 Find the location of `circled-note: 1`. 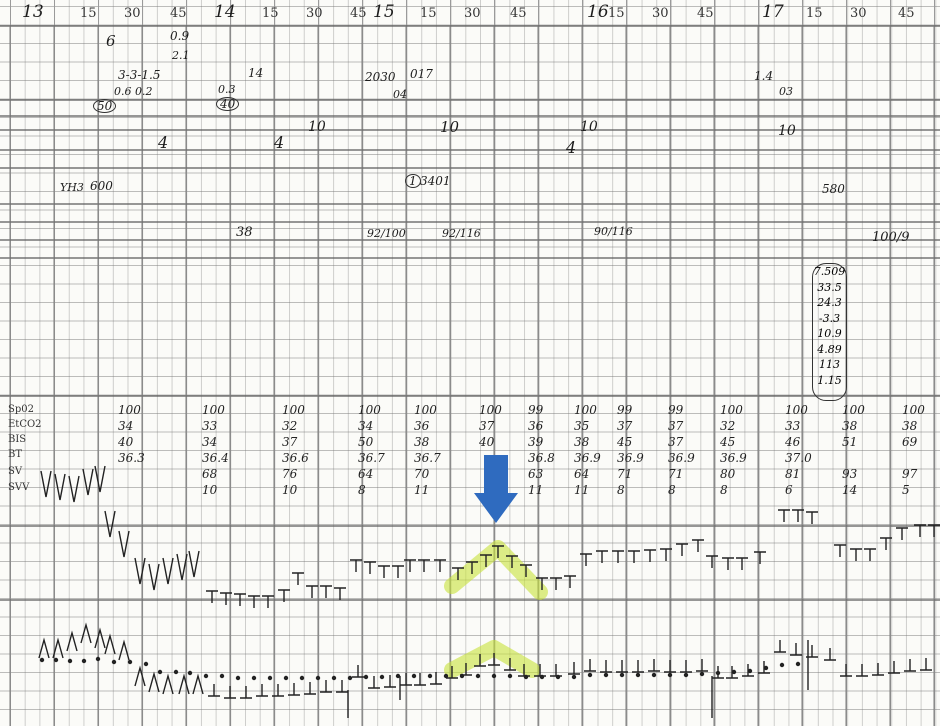

circled-note: 1 is located at coordinates (413, 181).